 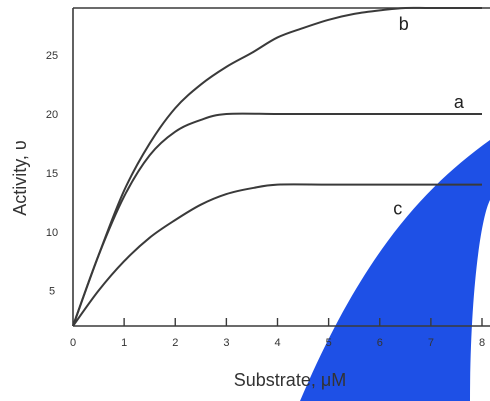 I want to click on x-tick-label: 5, so click(x=329, y=343).